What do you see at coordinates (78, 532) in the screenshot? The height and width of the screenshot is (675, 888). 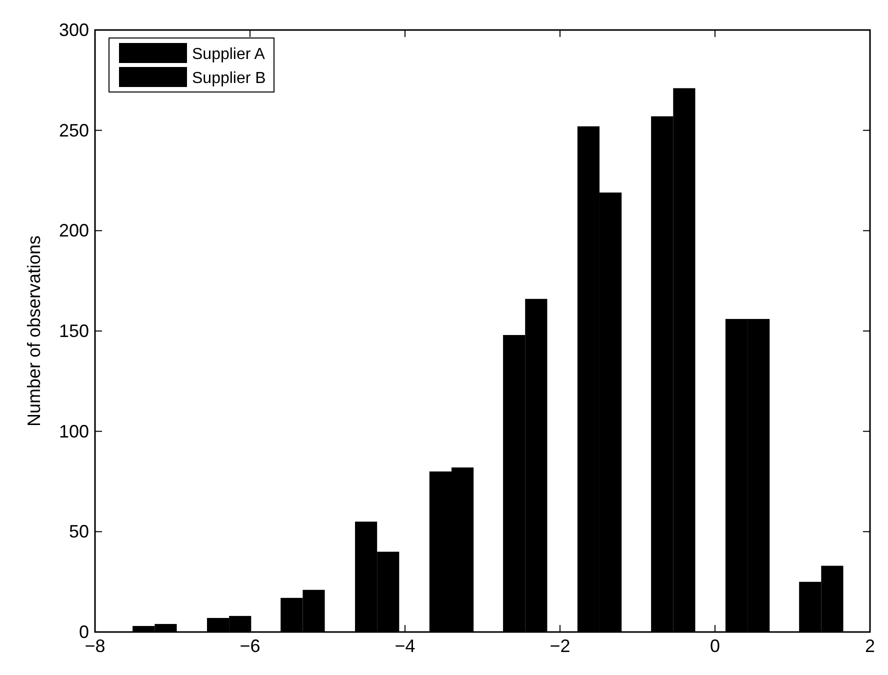 I see `y-tick-label: 50` at bounding box center [78, 532].